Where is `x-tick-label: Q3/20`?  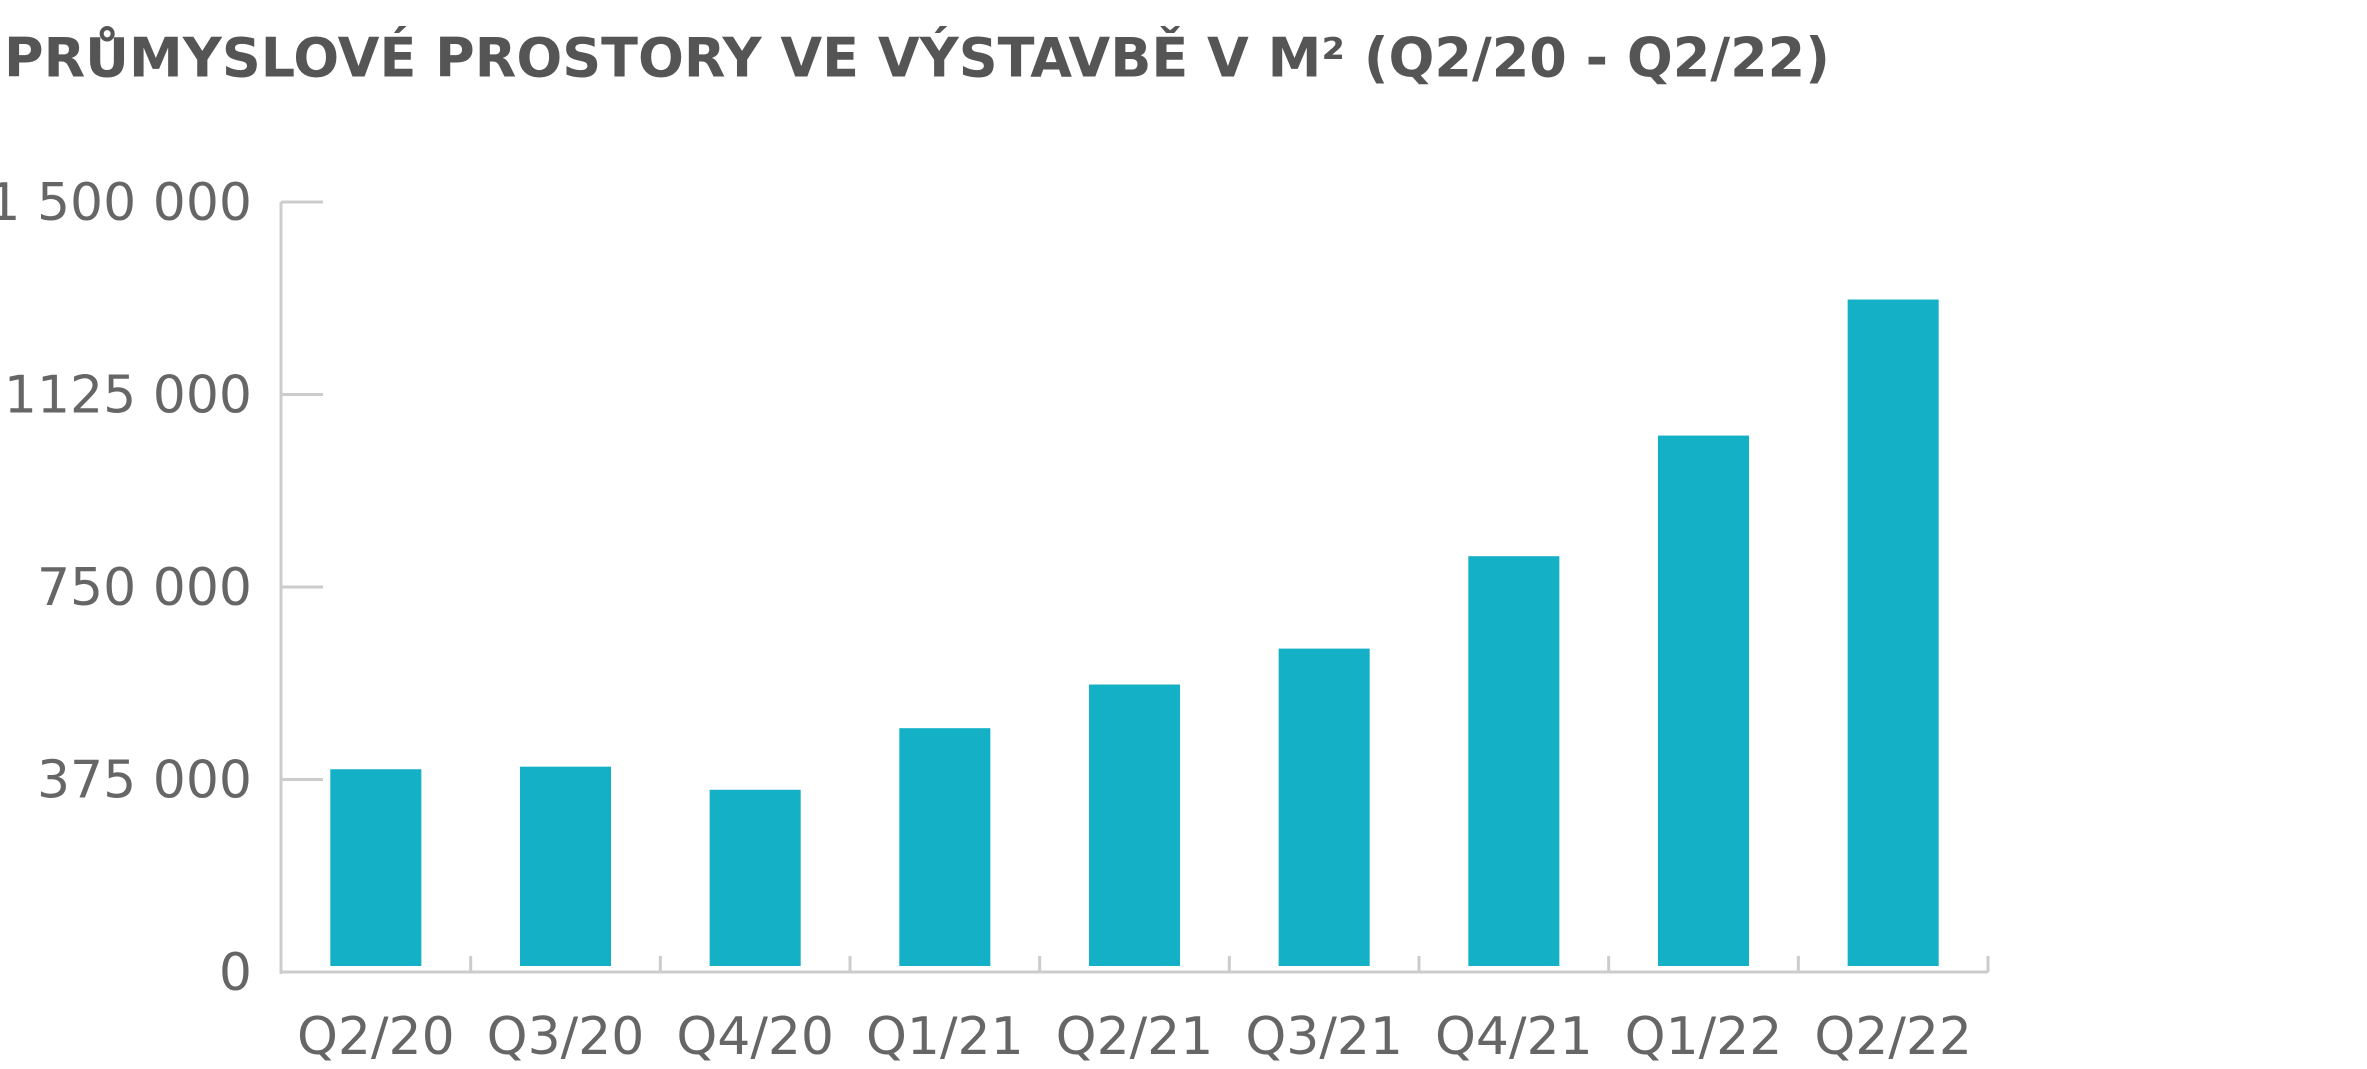
x-tick-label: Q3/20 is located at coordinates (566, 1037).